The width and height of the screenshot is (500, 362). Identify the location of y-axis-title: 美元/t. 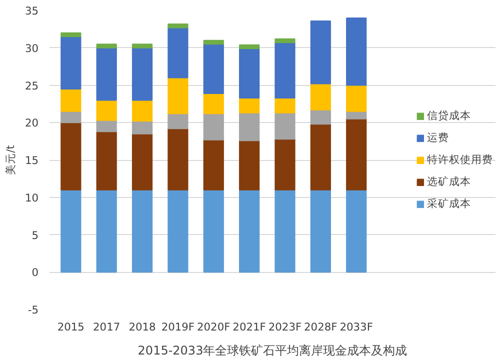
(10, 160).